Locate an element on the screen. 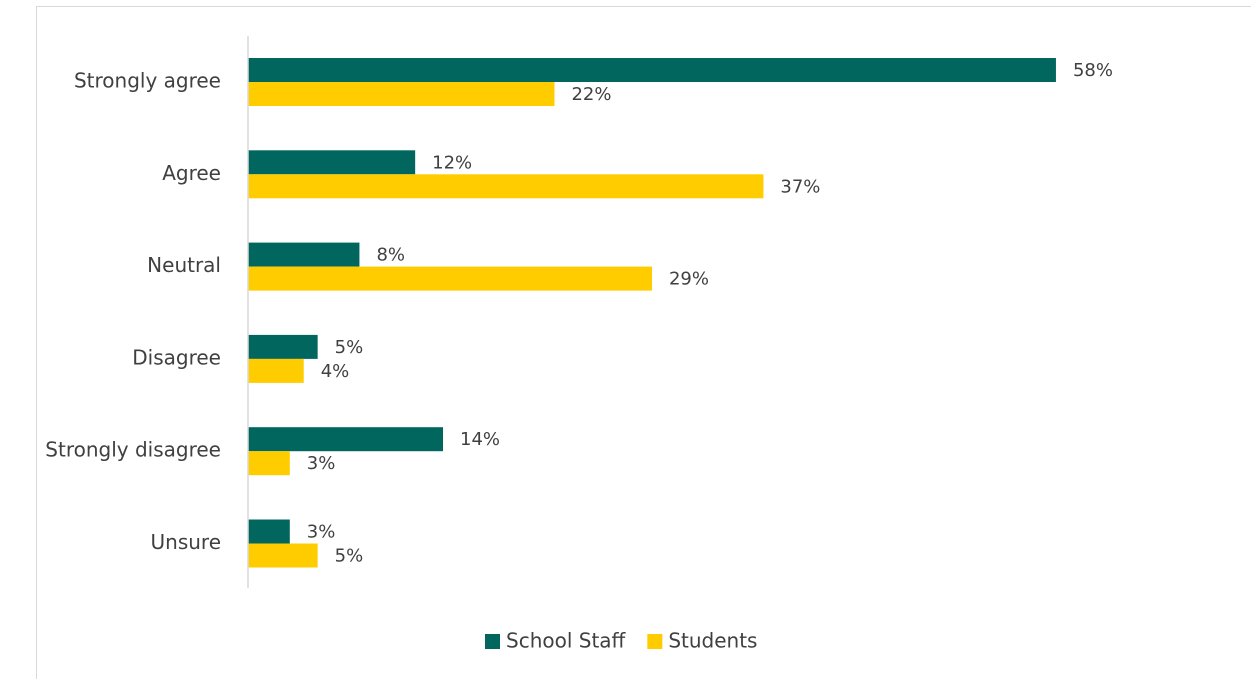 This screenshot has height=679, width=1252. legend-swatch-students is located at coordinates (655, 641).